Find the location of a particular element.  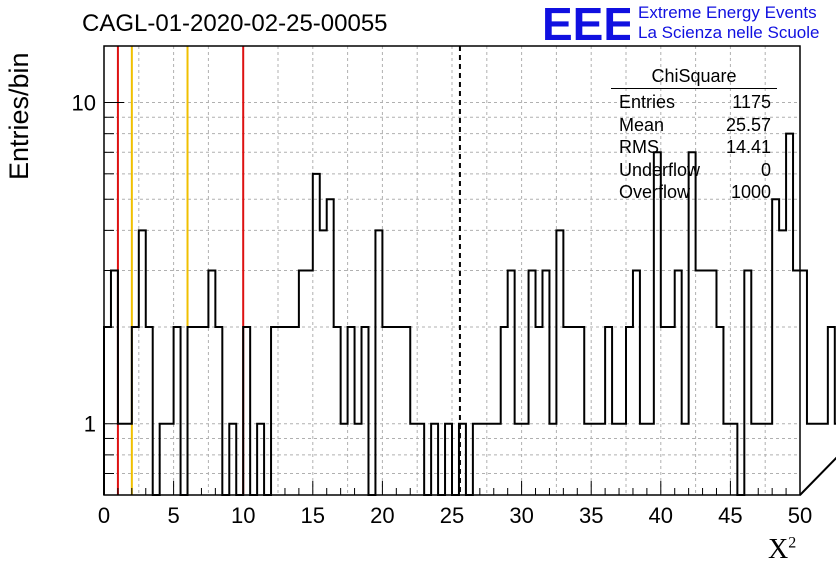

x-tick-label: 25 is located at coordinates (452, 515).